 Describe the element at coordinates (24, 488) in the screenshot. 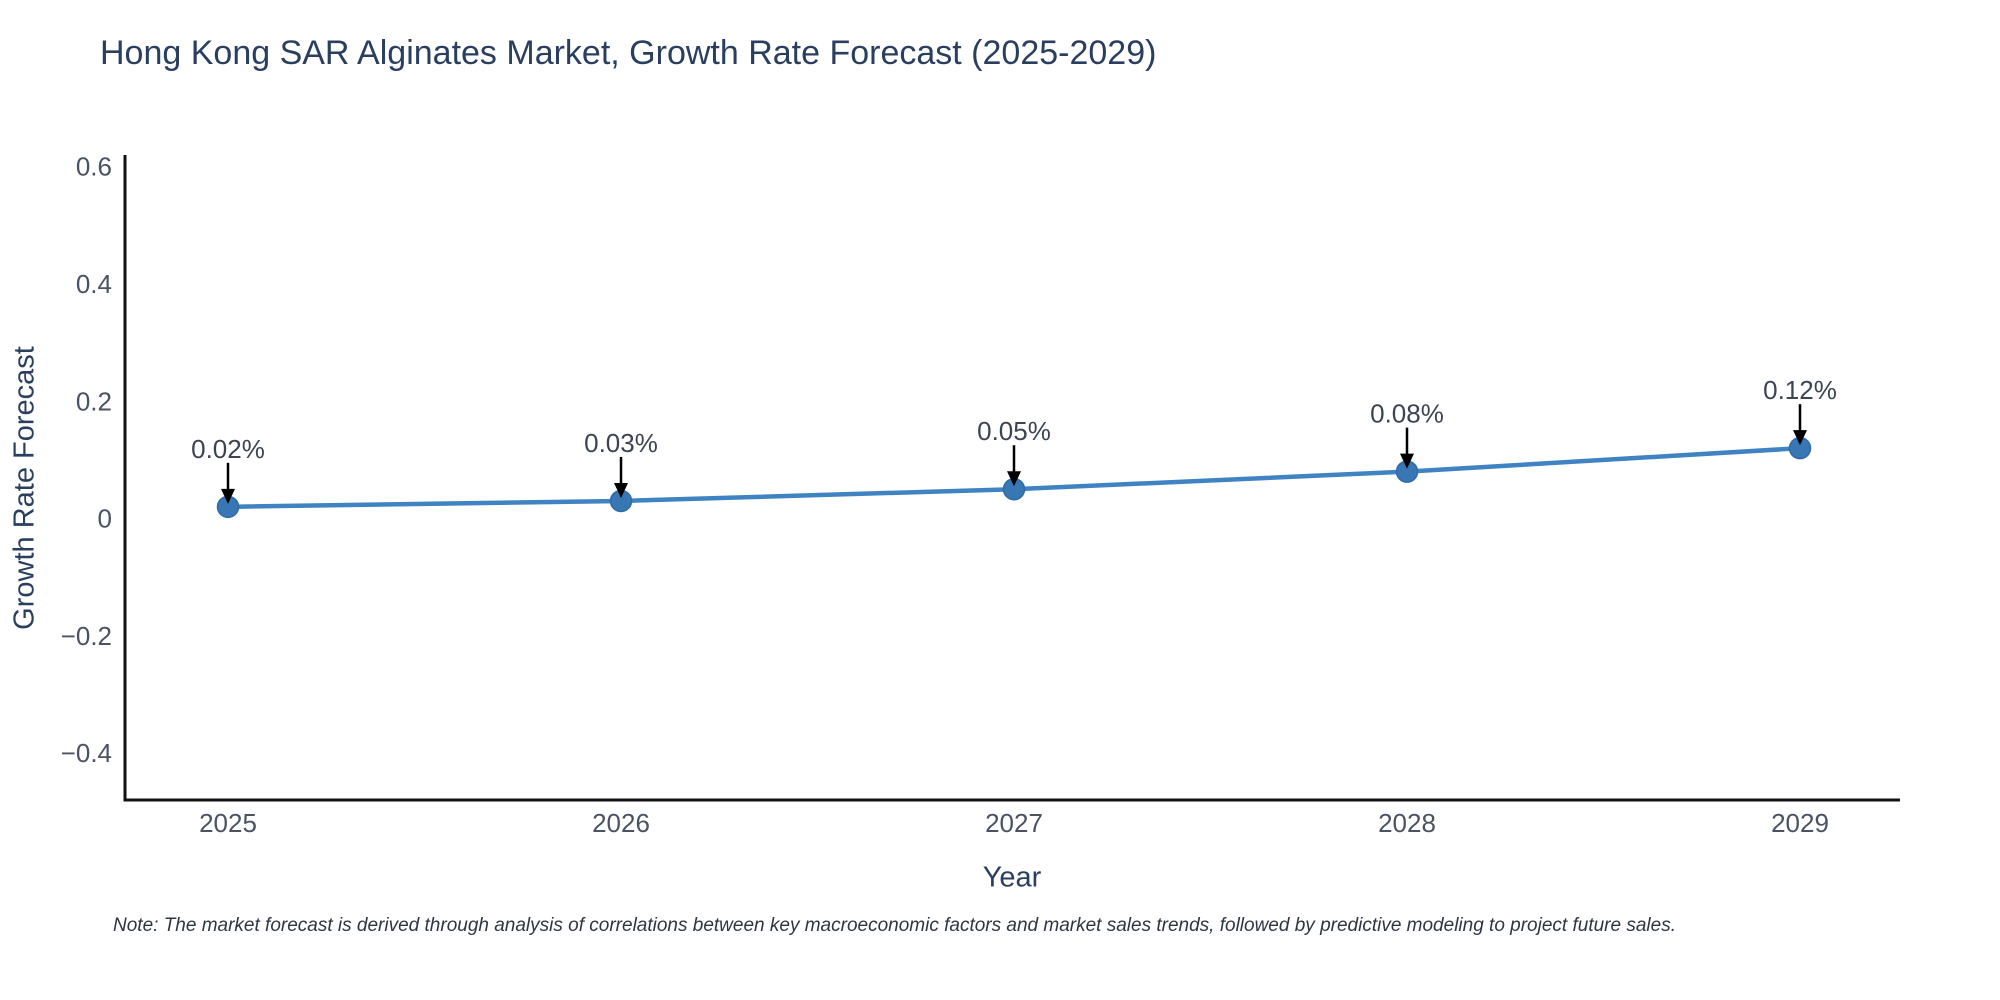

I see `y-axis-title: Growth Rate Forecast` at that location.